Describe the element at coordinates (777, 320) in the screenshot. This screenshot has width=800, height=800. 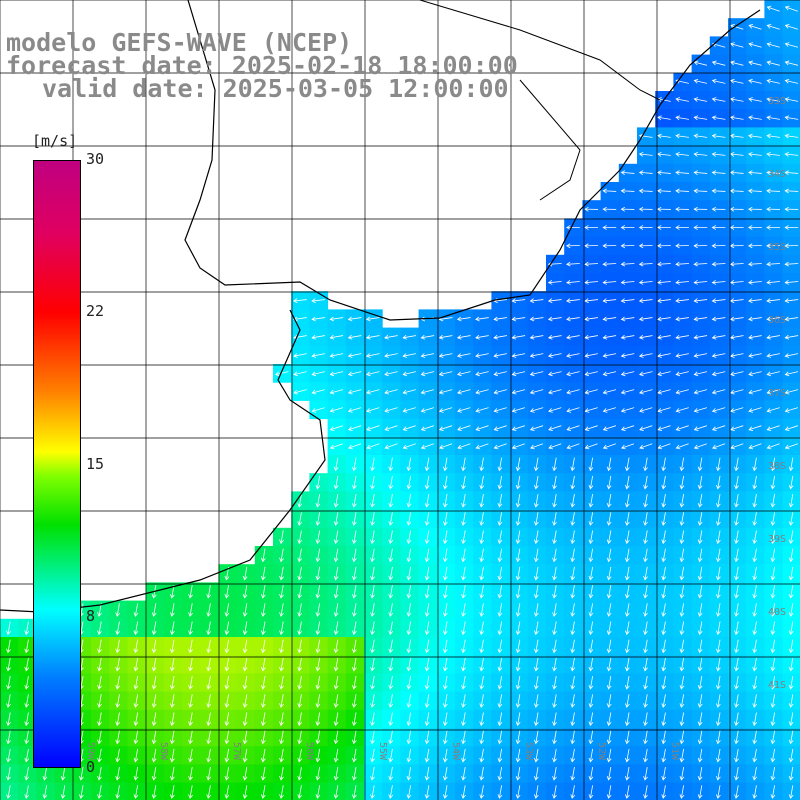
I see `latitude-label: 36S` at that location.